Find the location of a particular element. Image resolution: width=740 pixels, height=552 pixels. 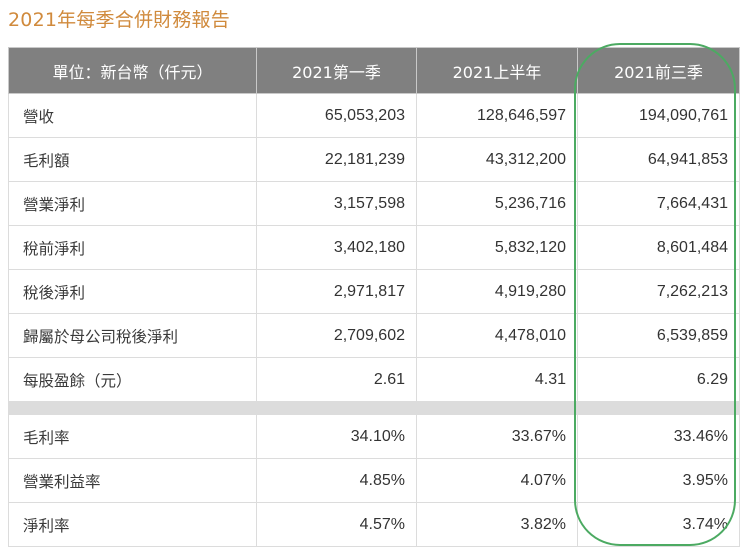

table-row-revenue: 營收 65,053,203 128,646,597 194,090,761 is located at coordinates (374, 115).